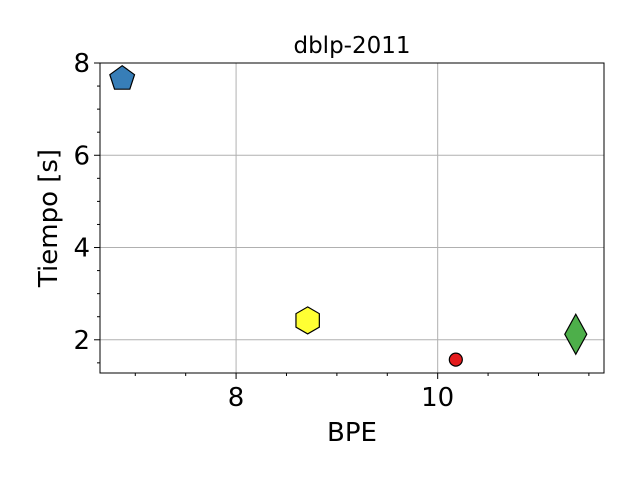  I want to click on x-tick-label: 8, so click(236, 398).